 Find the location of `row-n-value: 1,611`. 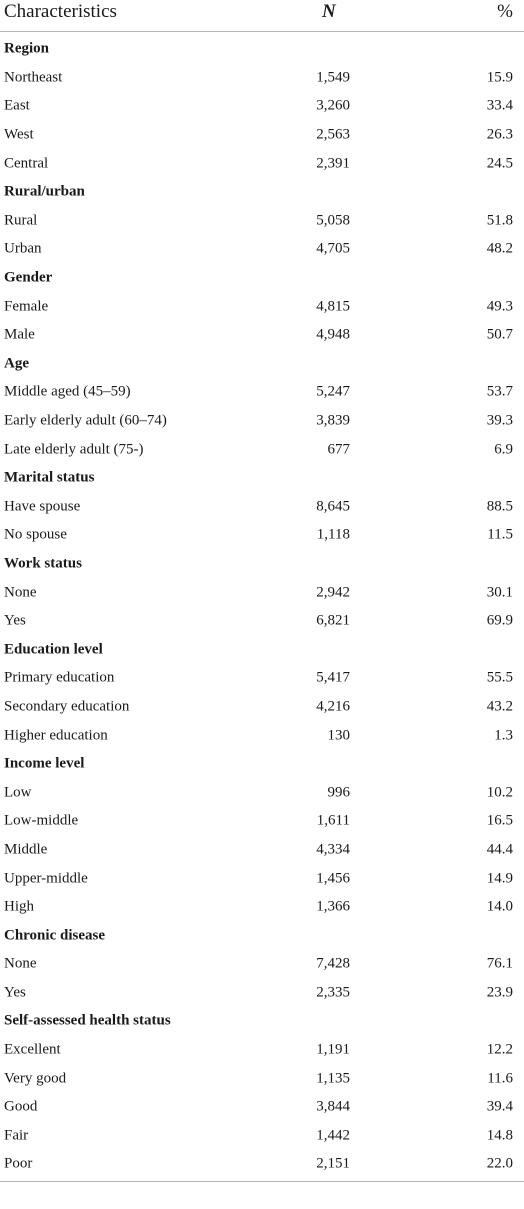

row-n-value: 1,611 is located at coordinates (333, 820).